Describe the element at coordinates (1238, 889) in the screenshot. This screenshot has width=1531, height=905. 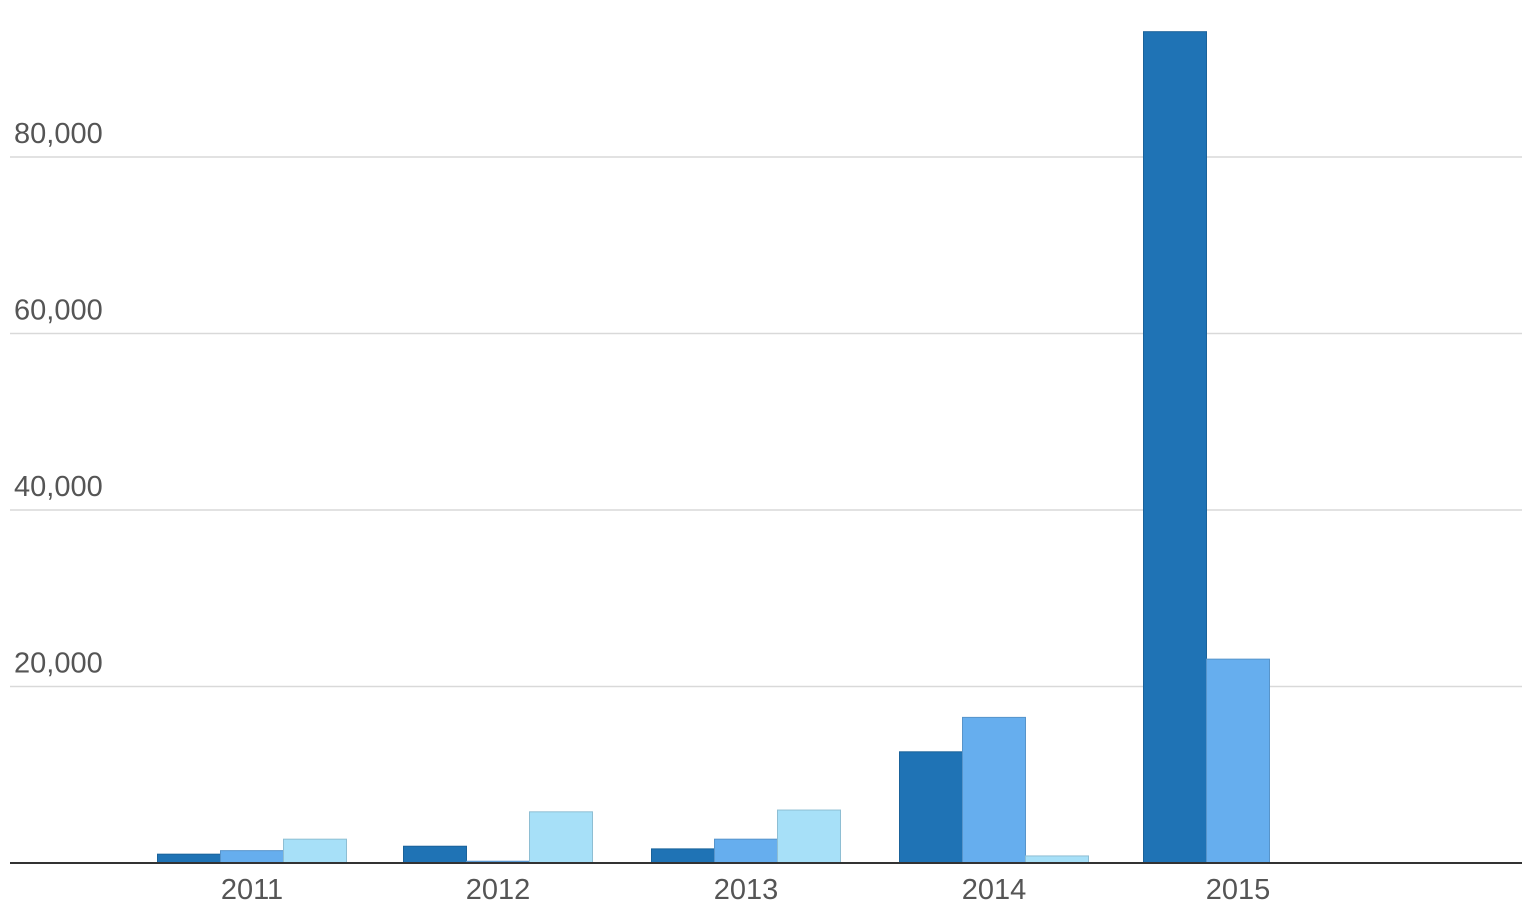
I see `x-tick-label: 2015` at that location.